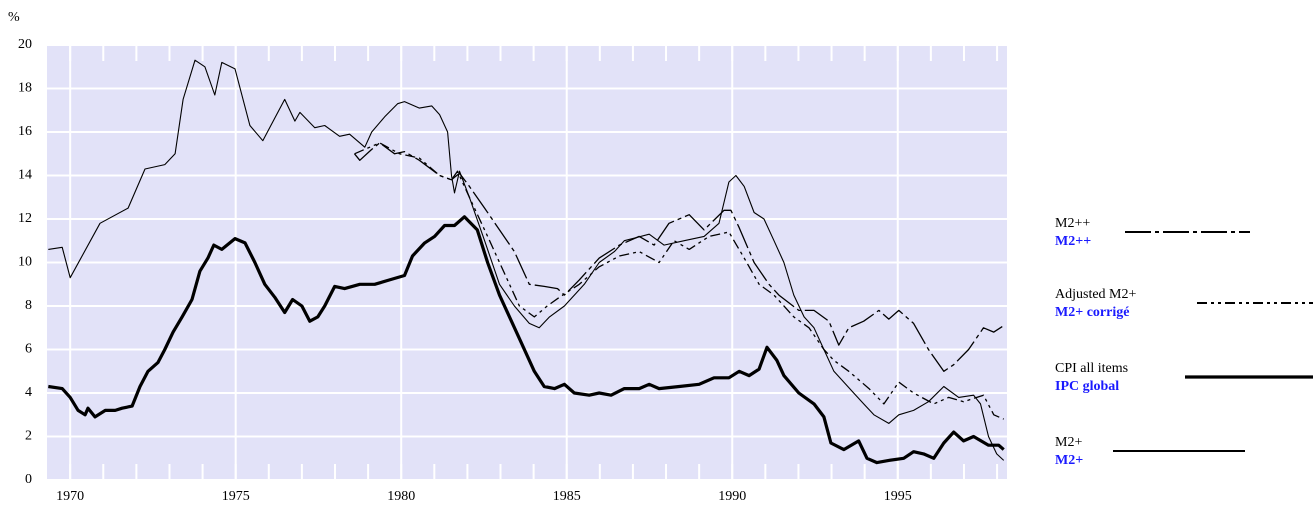 The height and width of the screenshot is (509, 1313). Describe the element at coordinates (236, 496) in the screenshot. I see `x-tick-label: 1975` at that location.